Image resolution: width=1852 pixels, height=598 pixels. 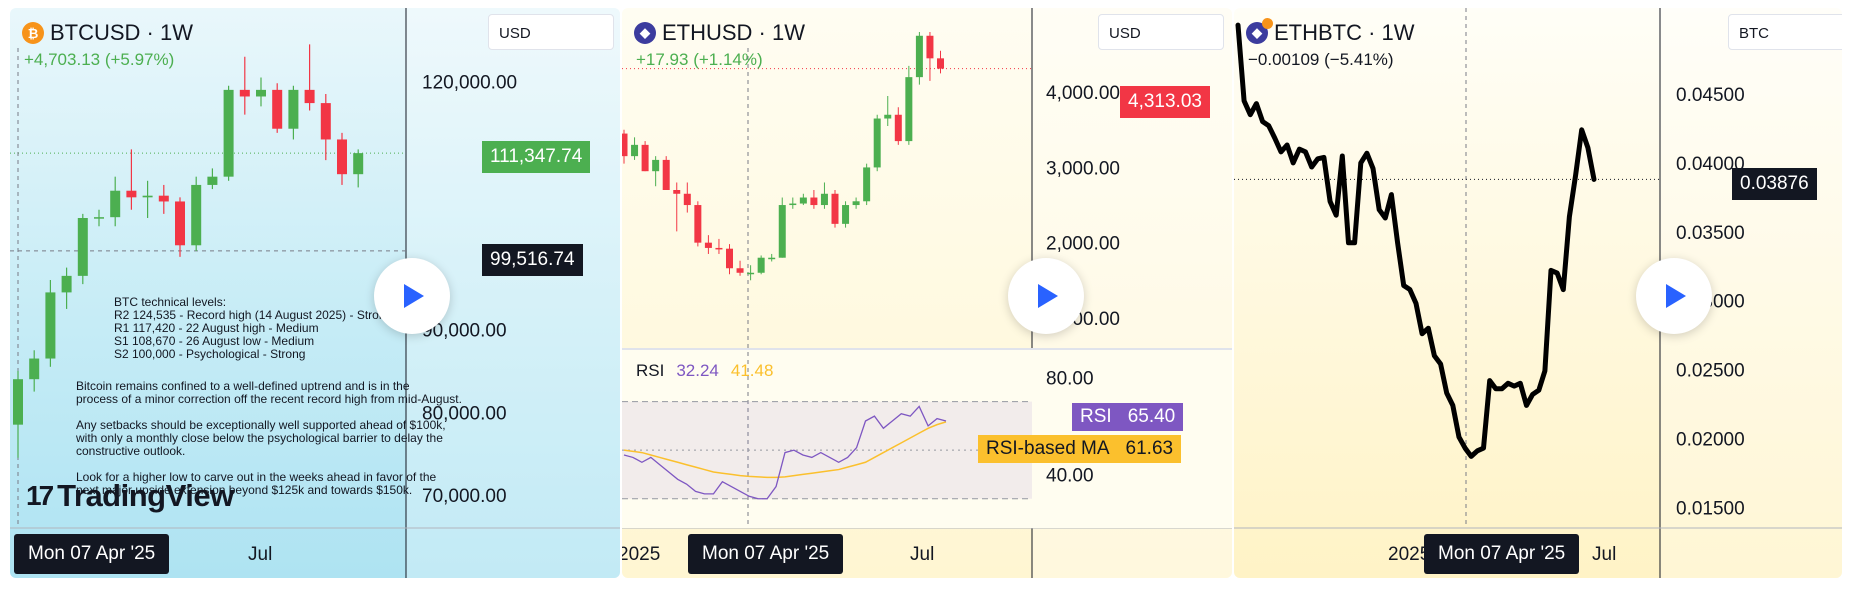 I want to click on ethereum-bitcoin-icon: ◆, so click(x=1259, y=31).